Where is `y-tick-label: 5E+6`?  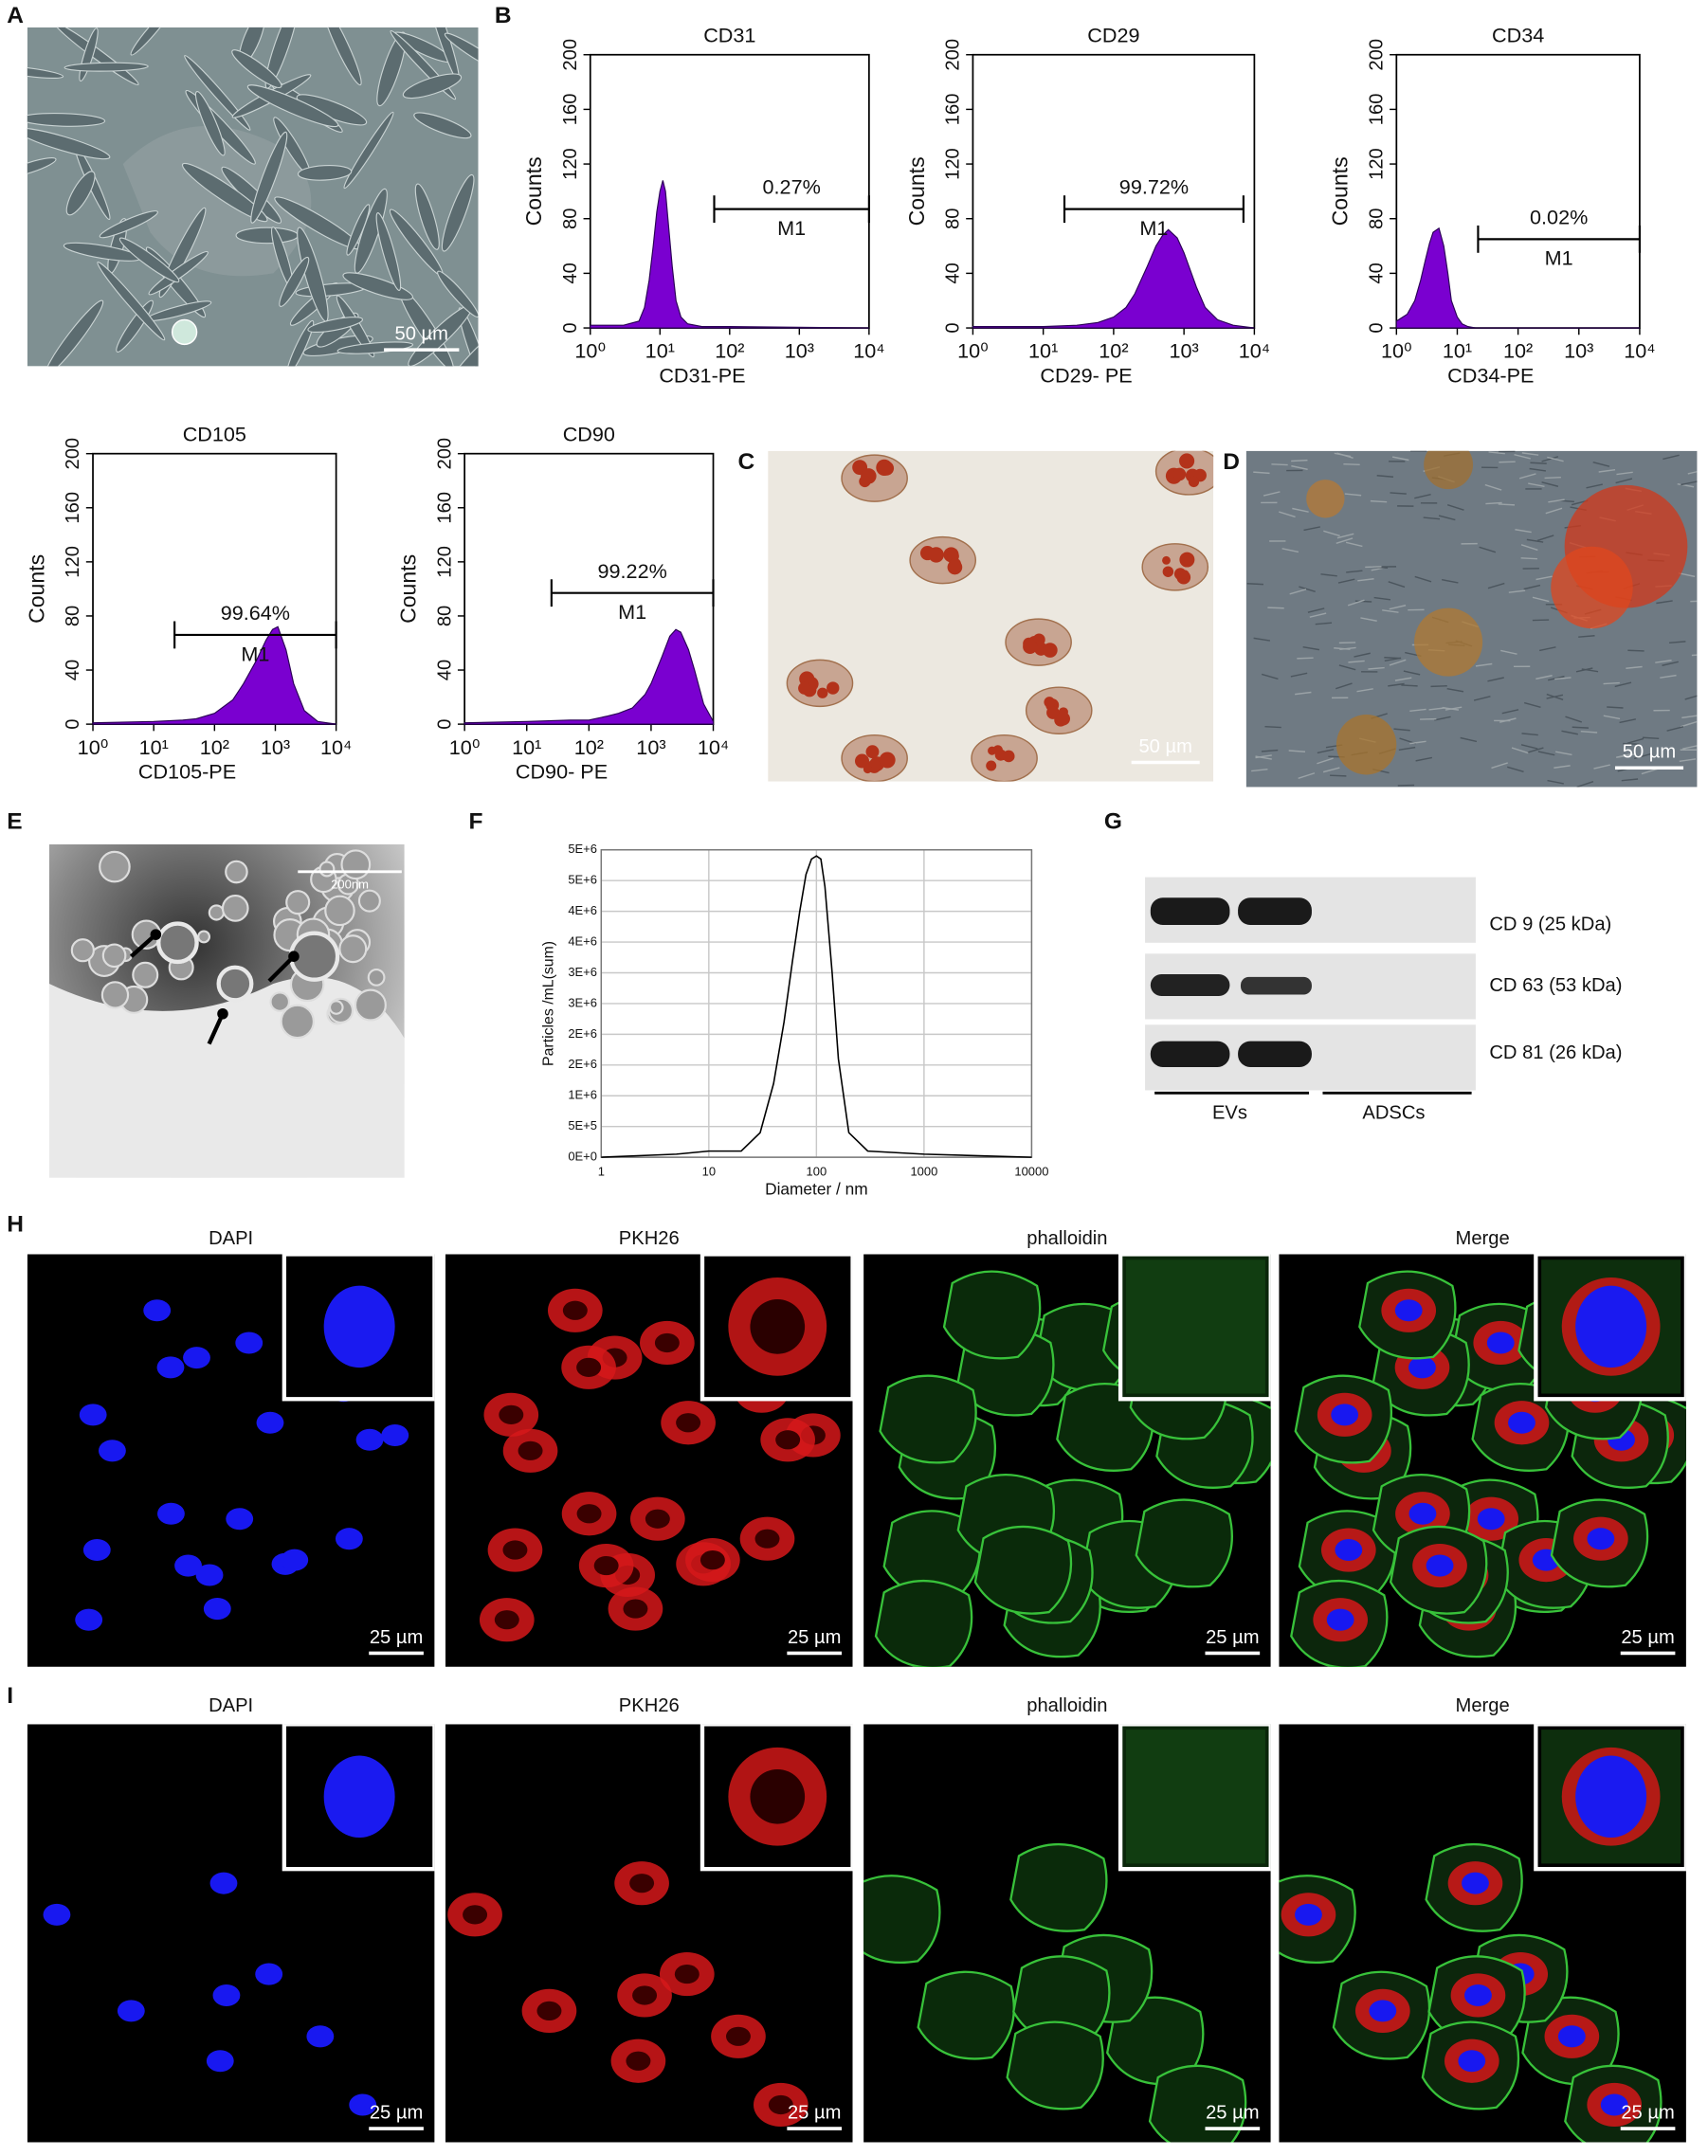
y-tick-label: 5E+6 is located at coordinates (582, 849).